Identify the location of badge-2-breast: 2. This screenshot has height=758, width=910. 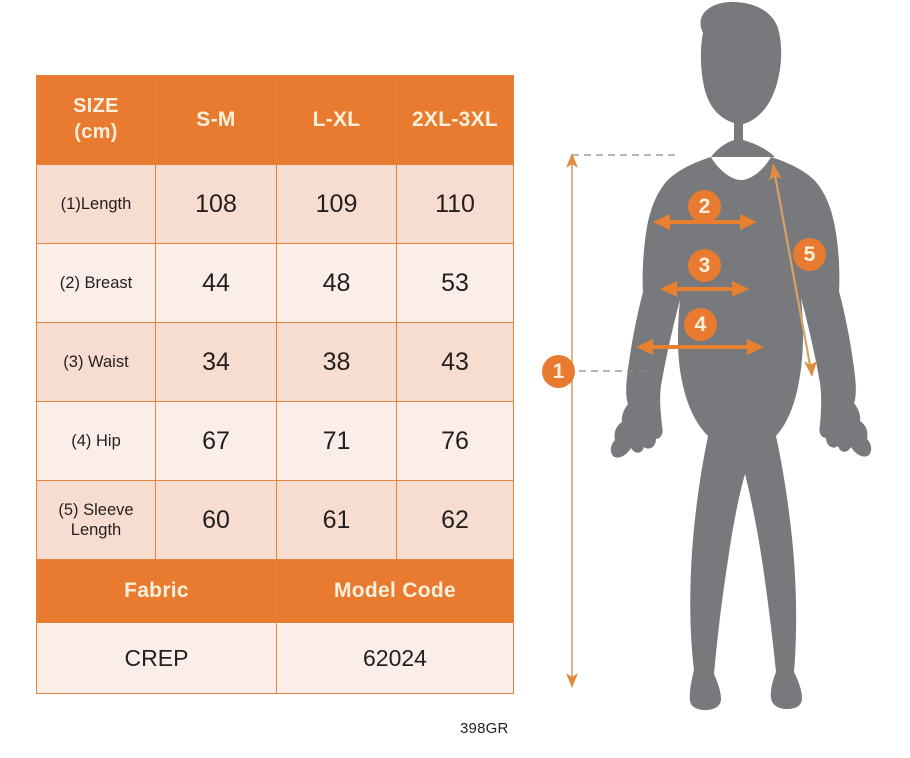
(704, 206).